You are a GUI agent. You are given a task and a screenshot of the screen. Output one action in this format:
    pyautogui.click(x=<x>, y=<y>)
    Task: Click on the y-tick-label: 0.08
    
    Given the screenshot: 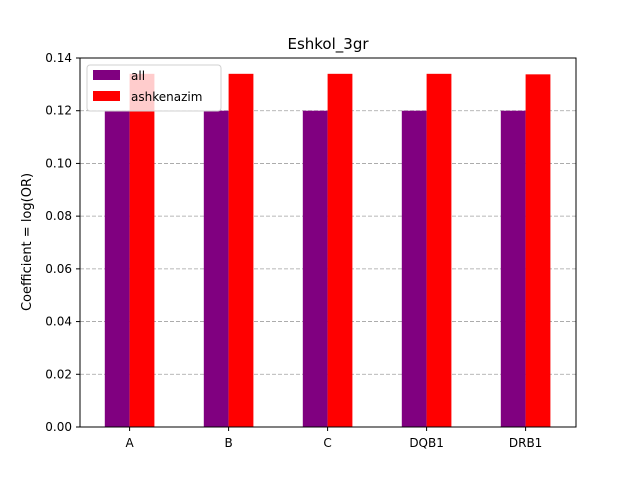 What is the action you would take?
    pyautogui.click(x=58, y=216)
    